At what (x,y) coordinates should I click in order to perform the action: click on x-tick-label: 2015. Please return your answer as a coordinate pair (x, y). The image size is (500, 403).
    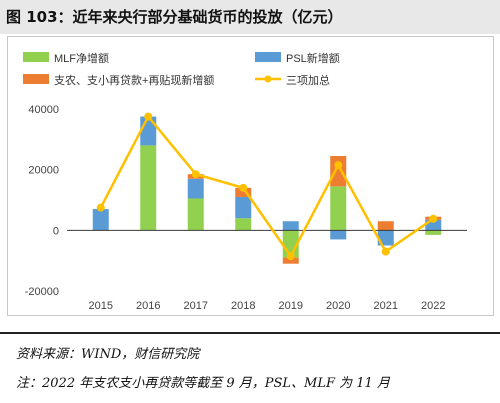
    Looking at the image, I should click on (101, 306).